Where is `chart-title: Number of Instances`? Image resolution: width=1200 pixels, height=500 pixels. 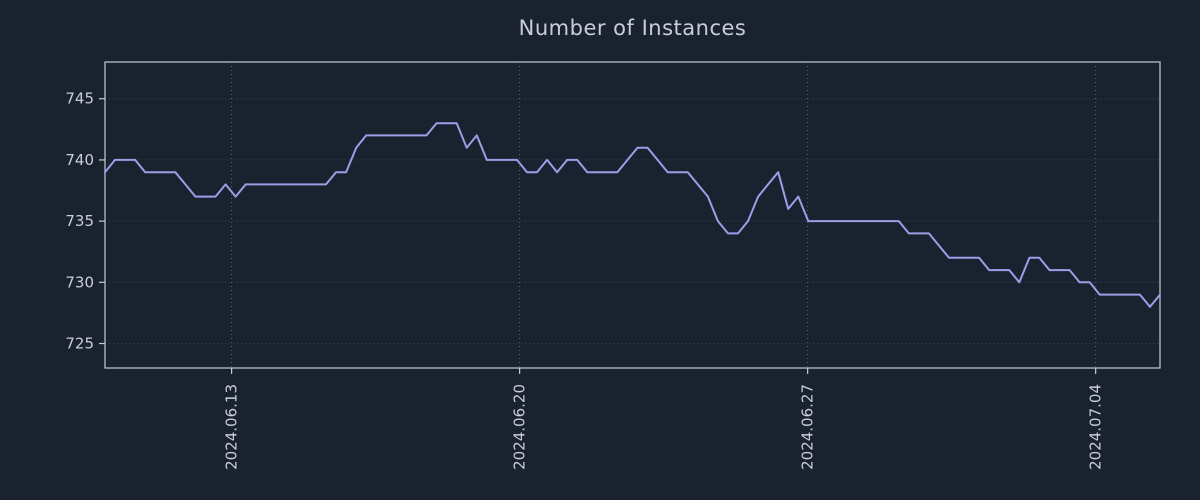 chart-title: Number of Instances is located at coordinates (632, 28).